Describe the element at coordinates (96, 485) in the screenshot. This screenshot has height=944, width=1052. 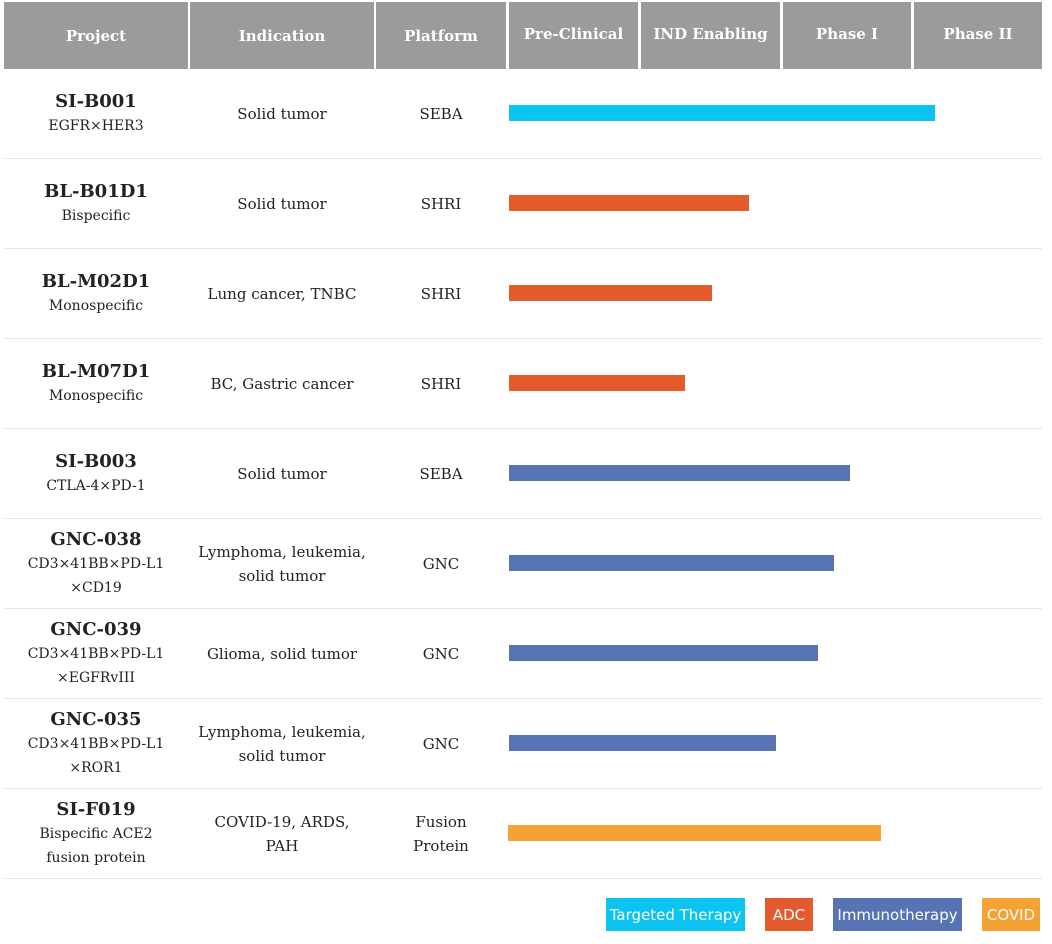
I see `project-target: CTLA-4×PD-1` at that location.